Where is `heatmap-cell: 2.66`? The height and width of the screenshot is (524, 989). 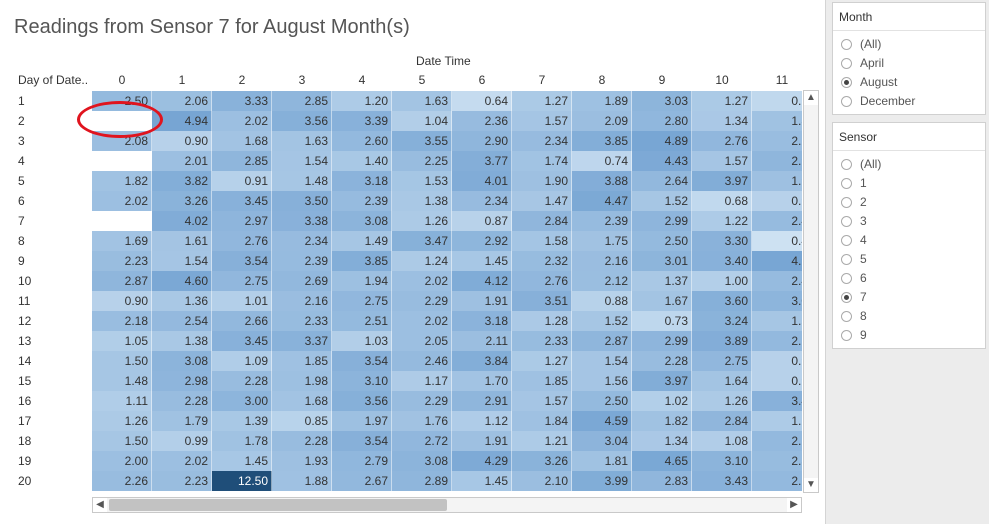
heatmap-cell: 2.66 is located at coordinates (242, 321).